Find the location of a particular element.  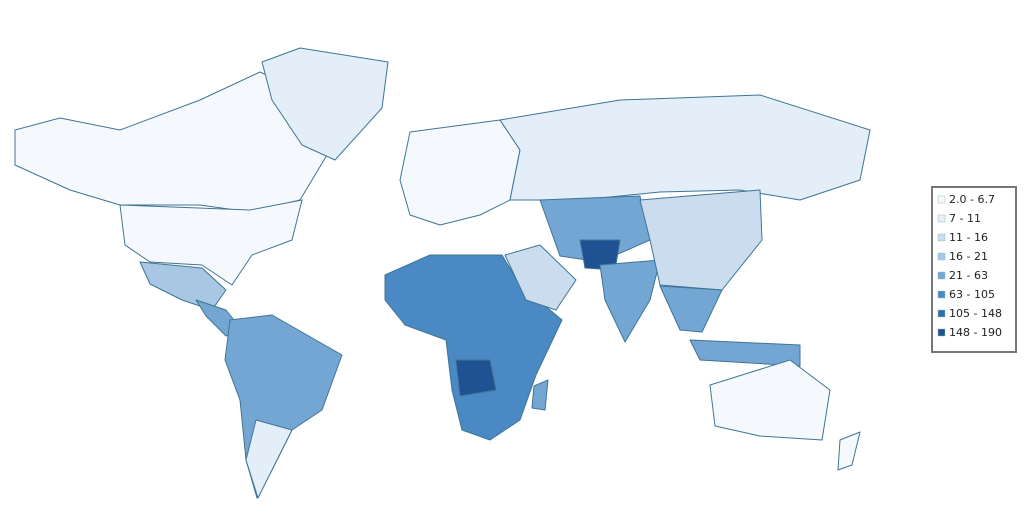

legend-label: 21 - 63 is located at coordinates (968, 275).